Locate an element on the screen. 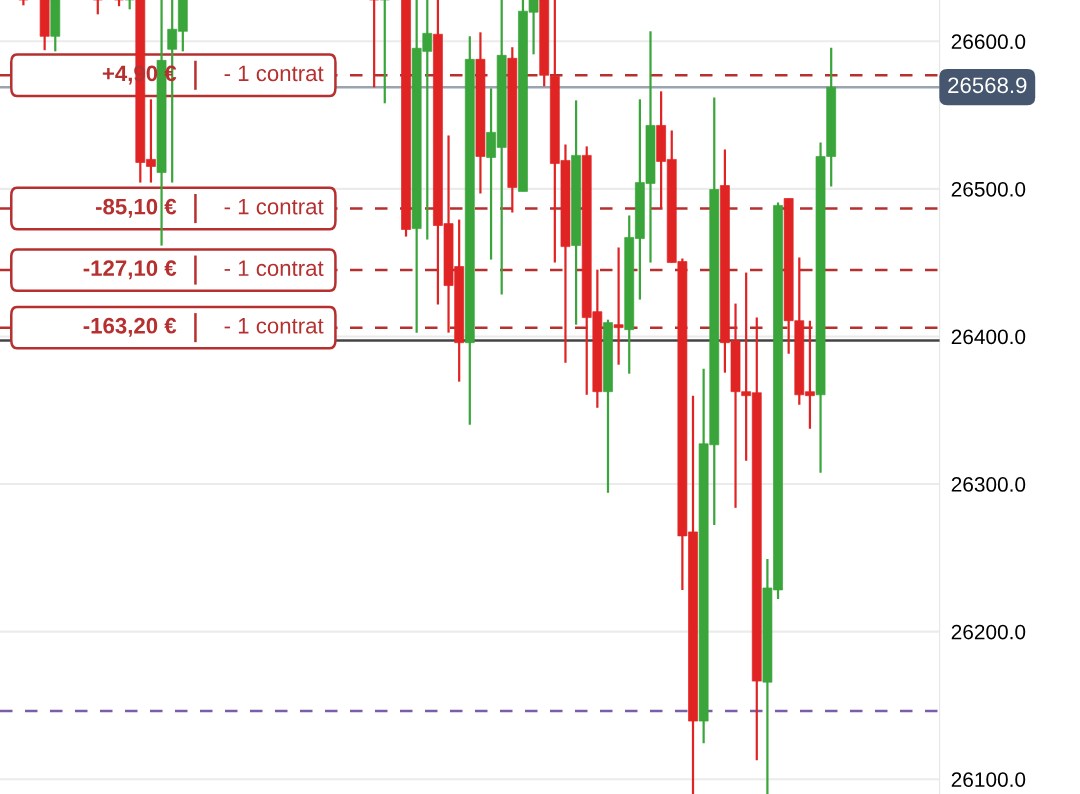 The height and width of the screenshot is (794, 1080). y-tick-label: 26200.0 is located at coordinates (988, 632).